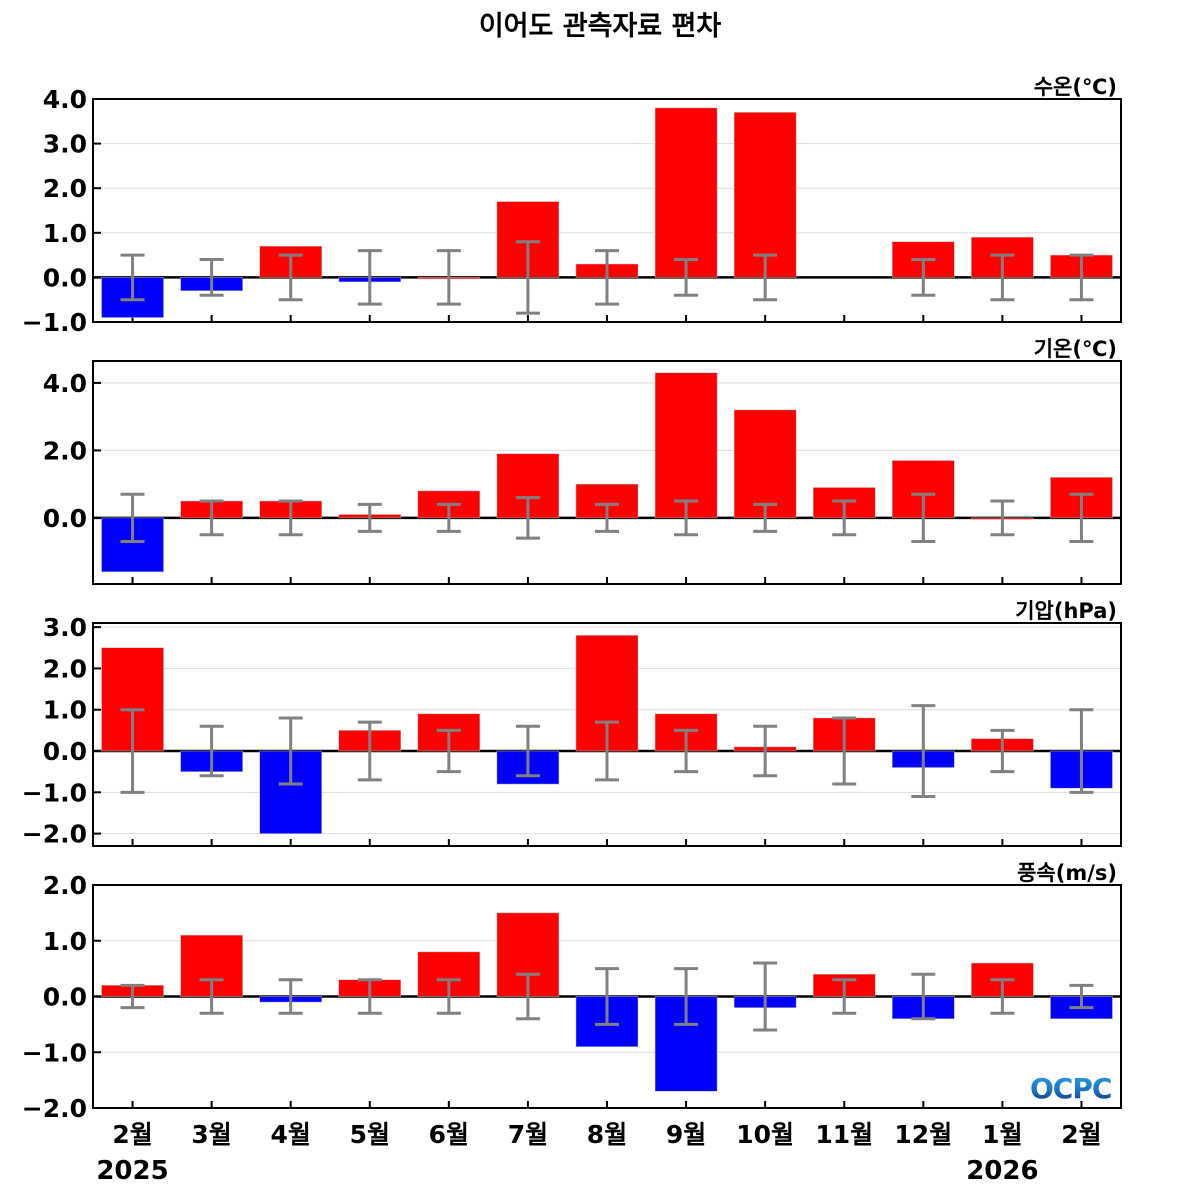 The width and height of the screenshot is (1200, 1200). I want to click on x-tick-label: 10월, so click(765, 1134).